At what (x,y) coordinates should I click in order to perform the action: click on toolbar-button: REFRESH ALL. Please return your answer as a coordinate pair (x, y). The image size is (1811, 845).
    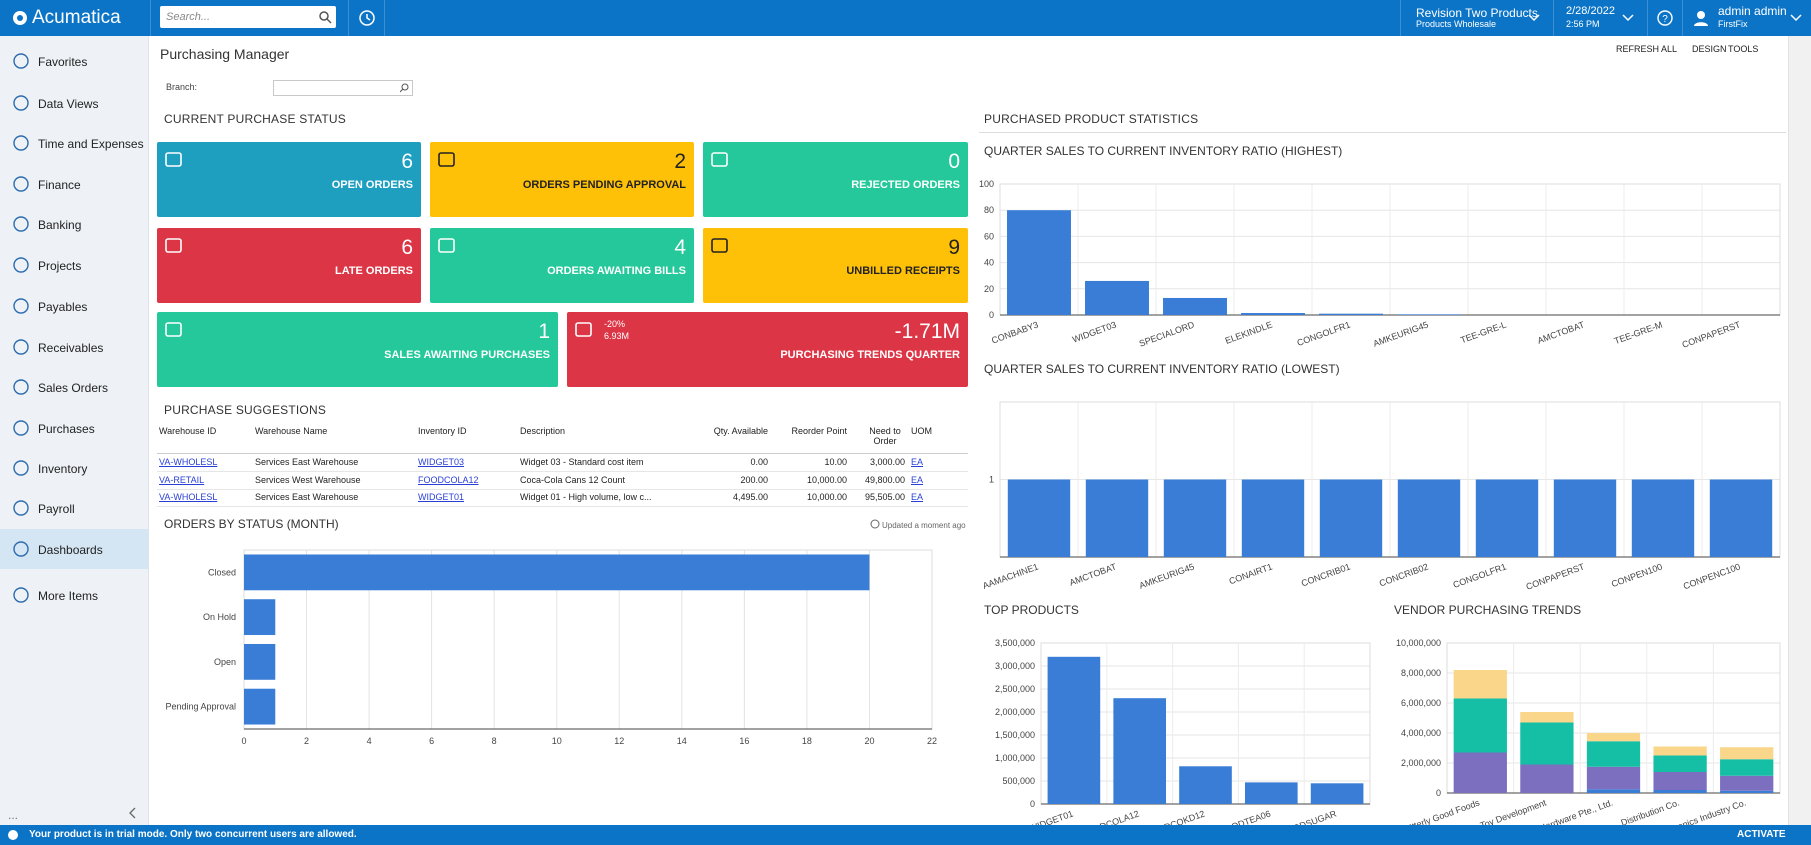
    Looking at the image, I should click on (1647, 49).